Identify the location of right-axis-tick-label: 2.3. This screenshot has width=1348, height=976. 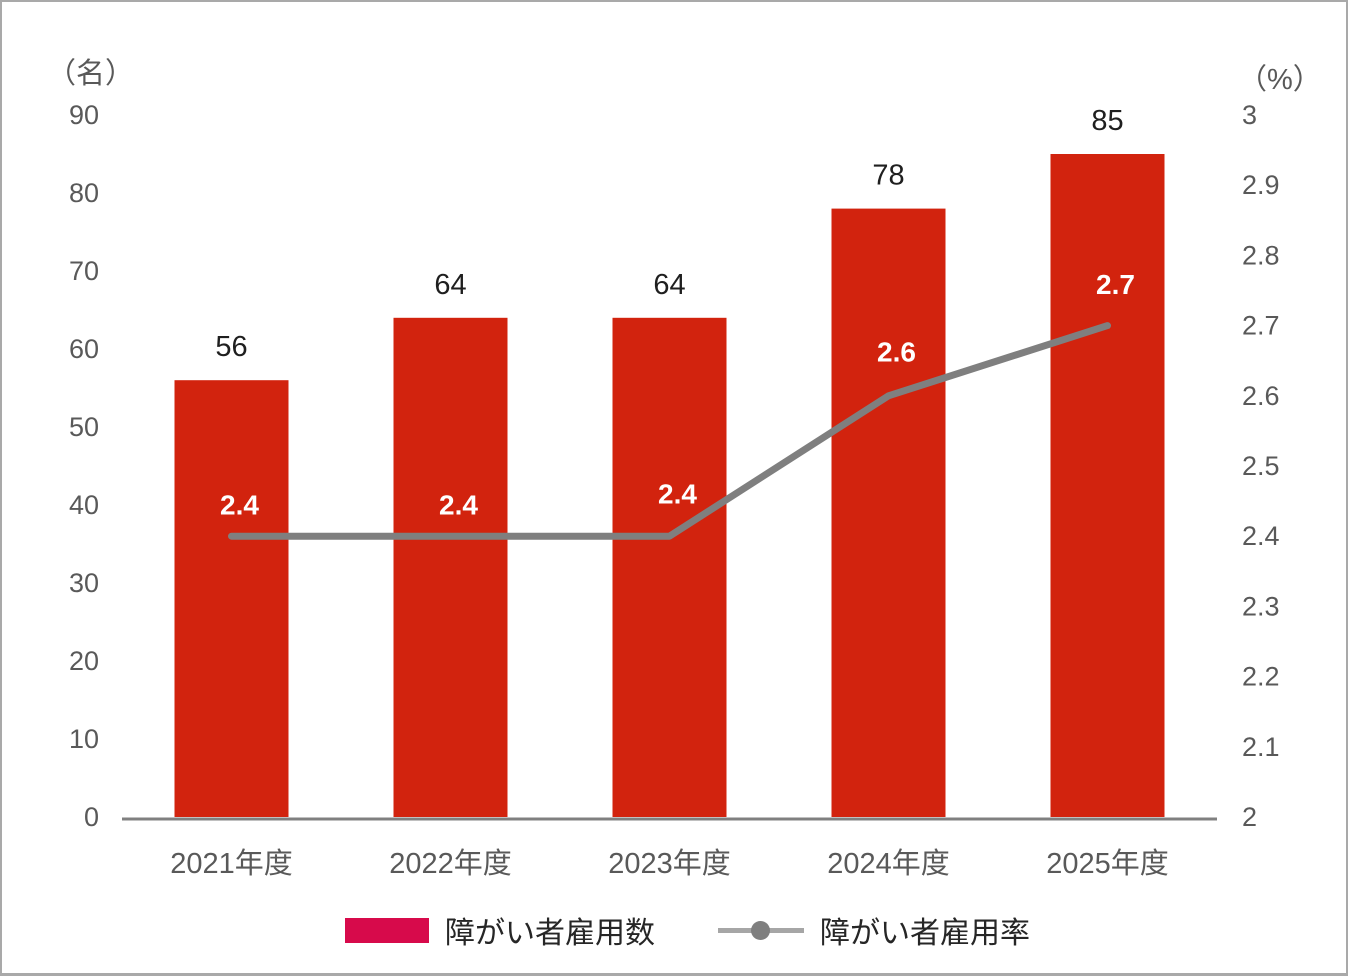
(1261, 606).